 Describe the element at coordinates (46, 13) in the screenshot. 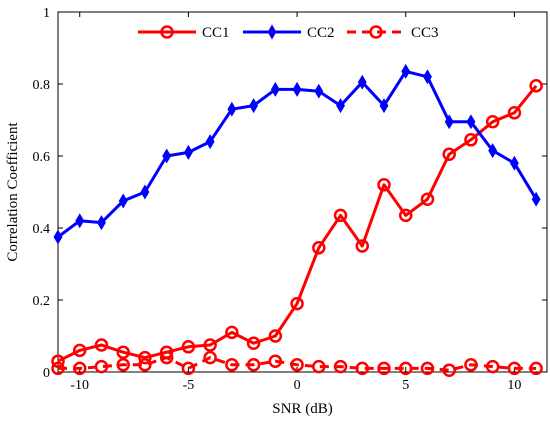

I see `y-tick-label: 1` at that location.